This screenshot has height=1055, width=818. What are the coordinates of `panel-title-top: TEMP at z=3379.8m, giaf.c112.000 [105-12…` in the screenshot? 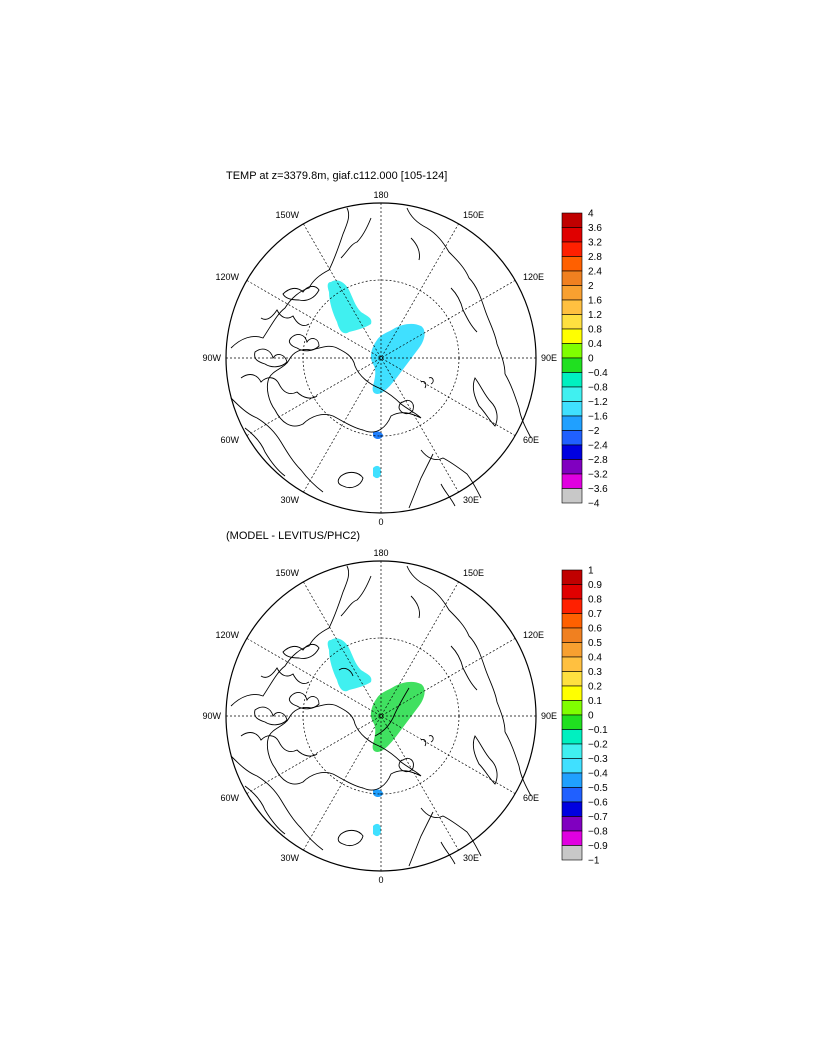 It's located at (337, 176).